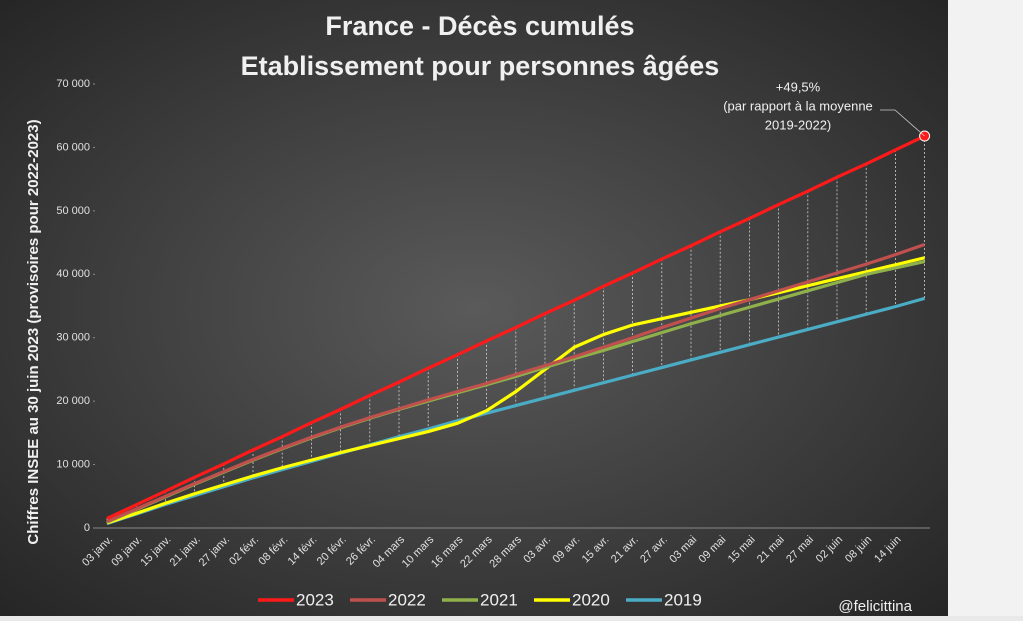 The image size is (1023, 621). I want to click on side-panel, so click(985, 308).